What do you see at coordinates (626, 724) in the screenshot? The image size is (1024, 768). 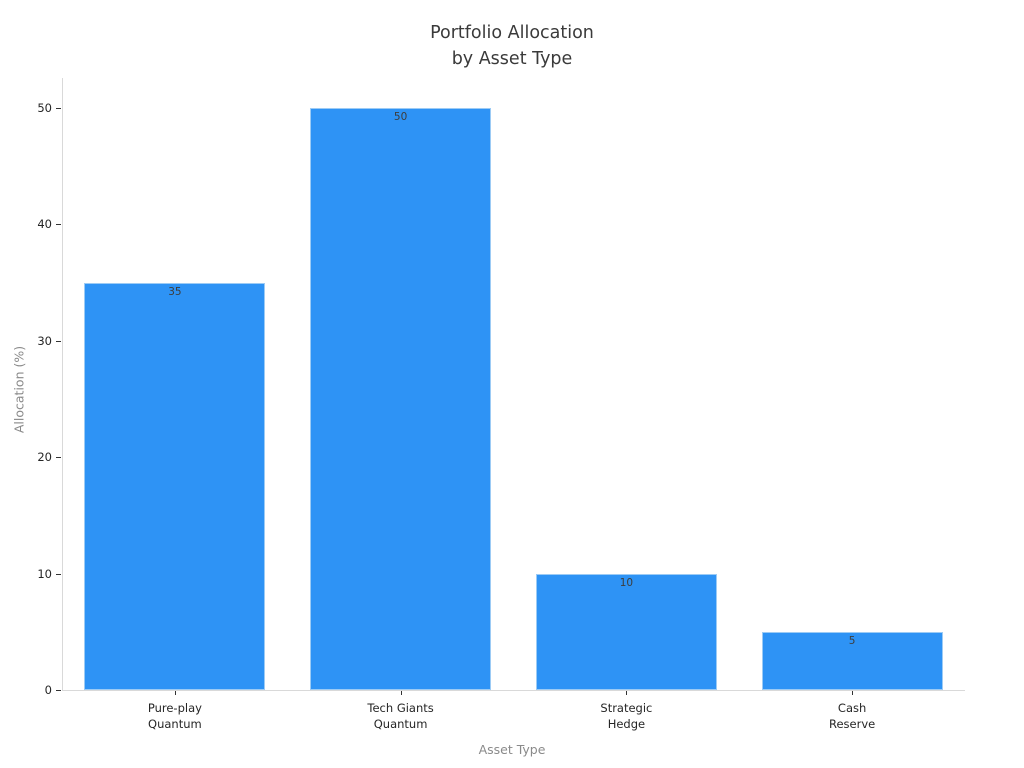 I see `x-tick-label-line: Hedge` at bounding box center [626, 724].